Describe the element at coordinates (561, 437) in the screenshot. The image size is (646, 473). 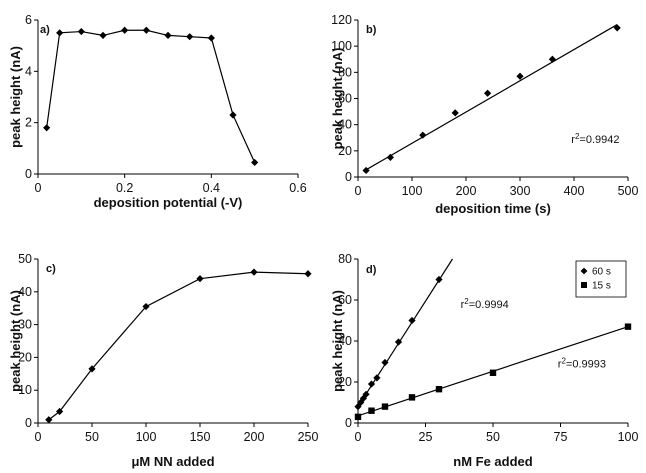
I see `x-tick-label: 75` at that location.